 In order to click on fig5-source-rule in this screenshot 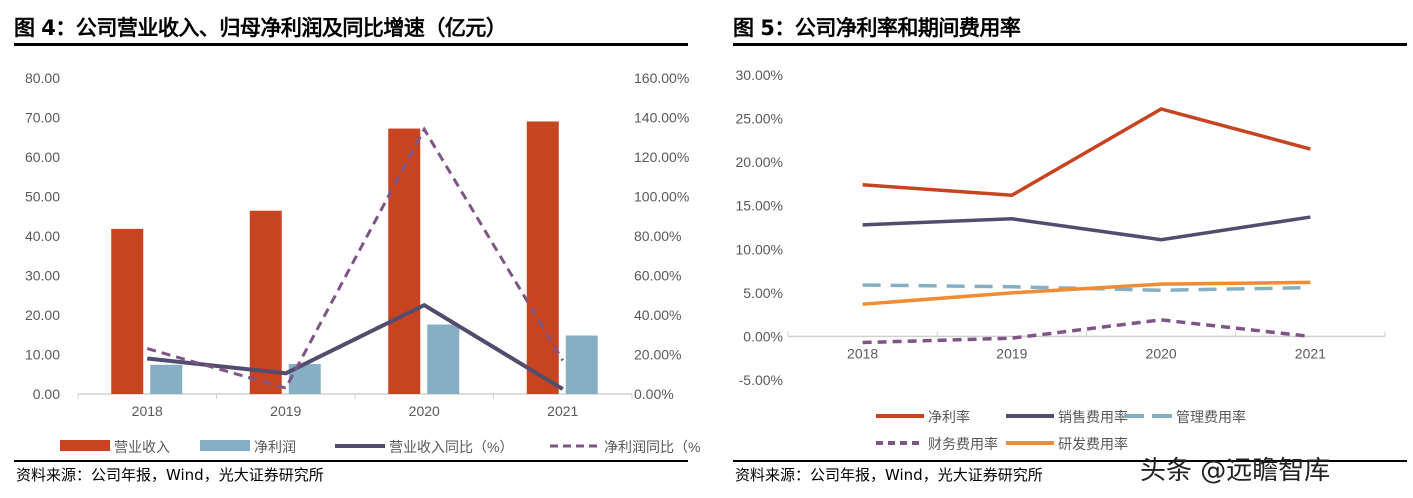, I will do `click(1070, 461)`.